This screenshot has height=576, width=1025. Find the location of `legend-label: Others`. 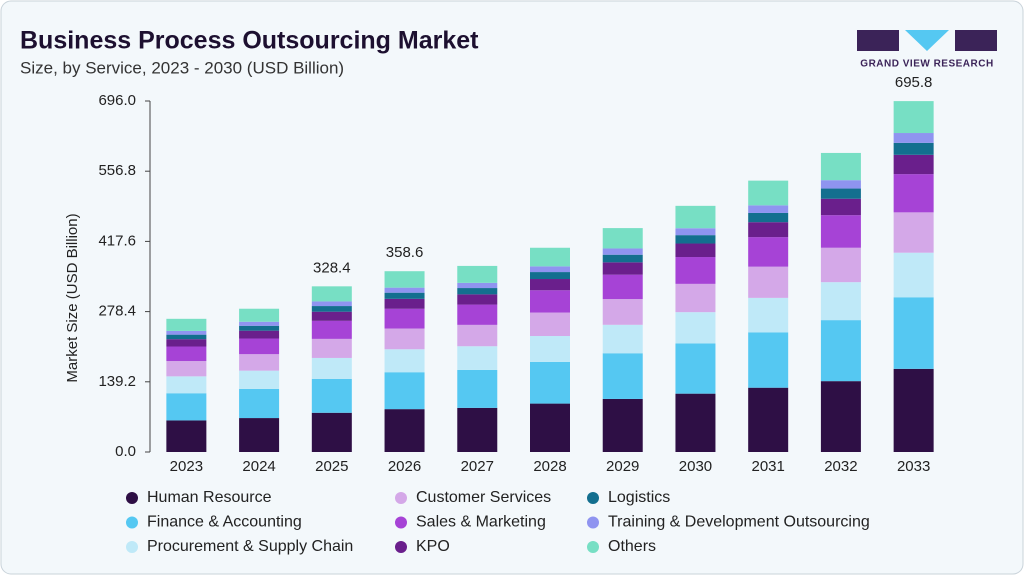

legend-label: Others is located at coordinates (632, 546).